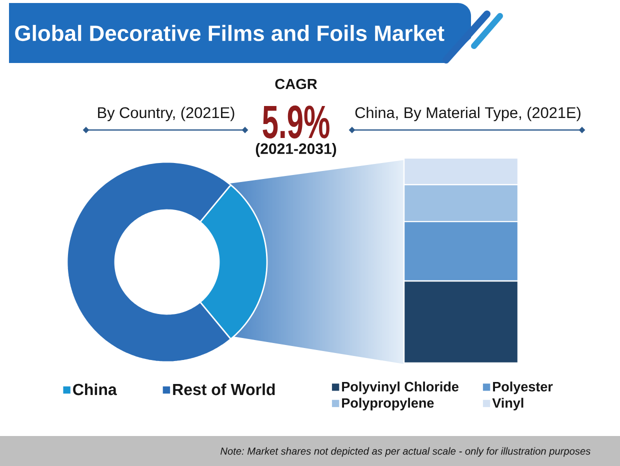 The height and width of the screenshot is (466, 620). Describe the element at coordinates (388, 404) in the screenshot. I see `legend-label: Polypropylene` at that location.